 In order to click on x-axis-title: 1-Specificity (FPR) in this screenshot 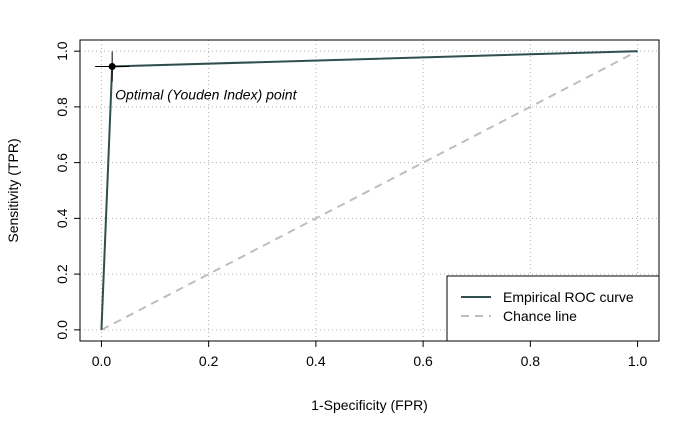, I will do `click(369, 405)`.